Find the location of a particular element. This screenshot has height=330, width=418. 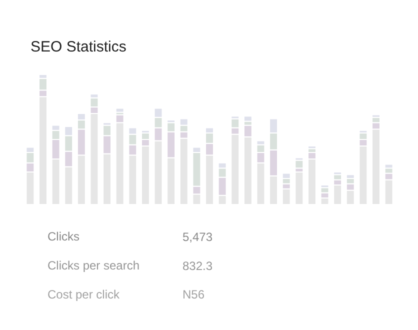

text: 832.3 is located at coordinates (197, 266).